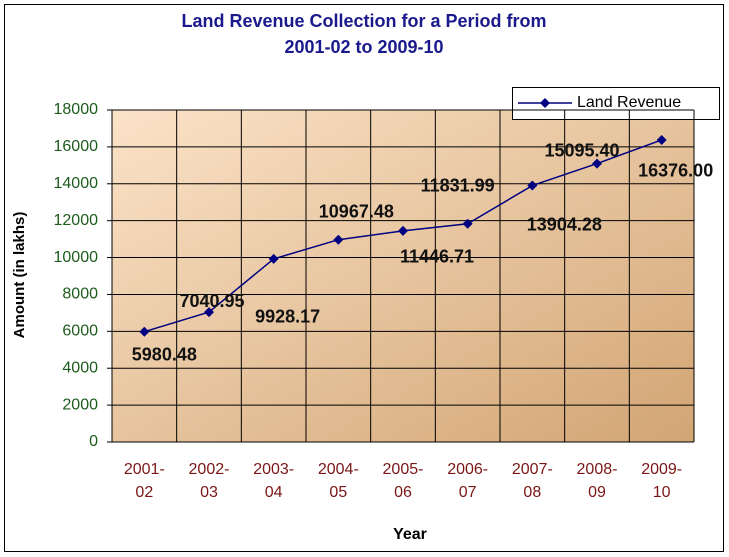 This screenshot has height=557, width=729. What do you see at coordinates (211, 301) in the screenshot?
I see `data-label: 7040.95` at bounding box center [211, 301].